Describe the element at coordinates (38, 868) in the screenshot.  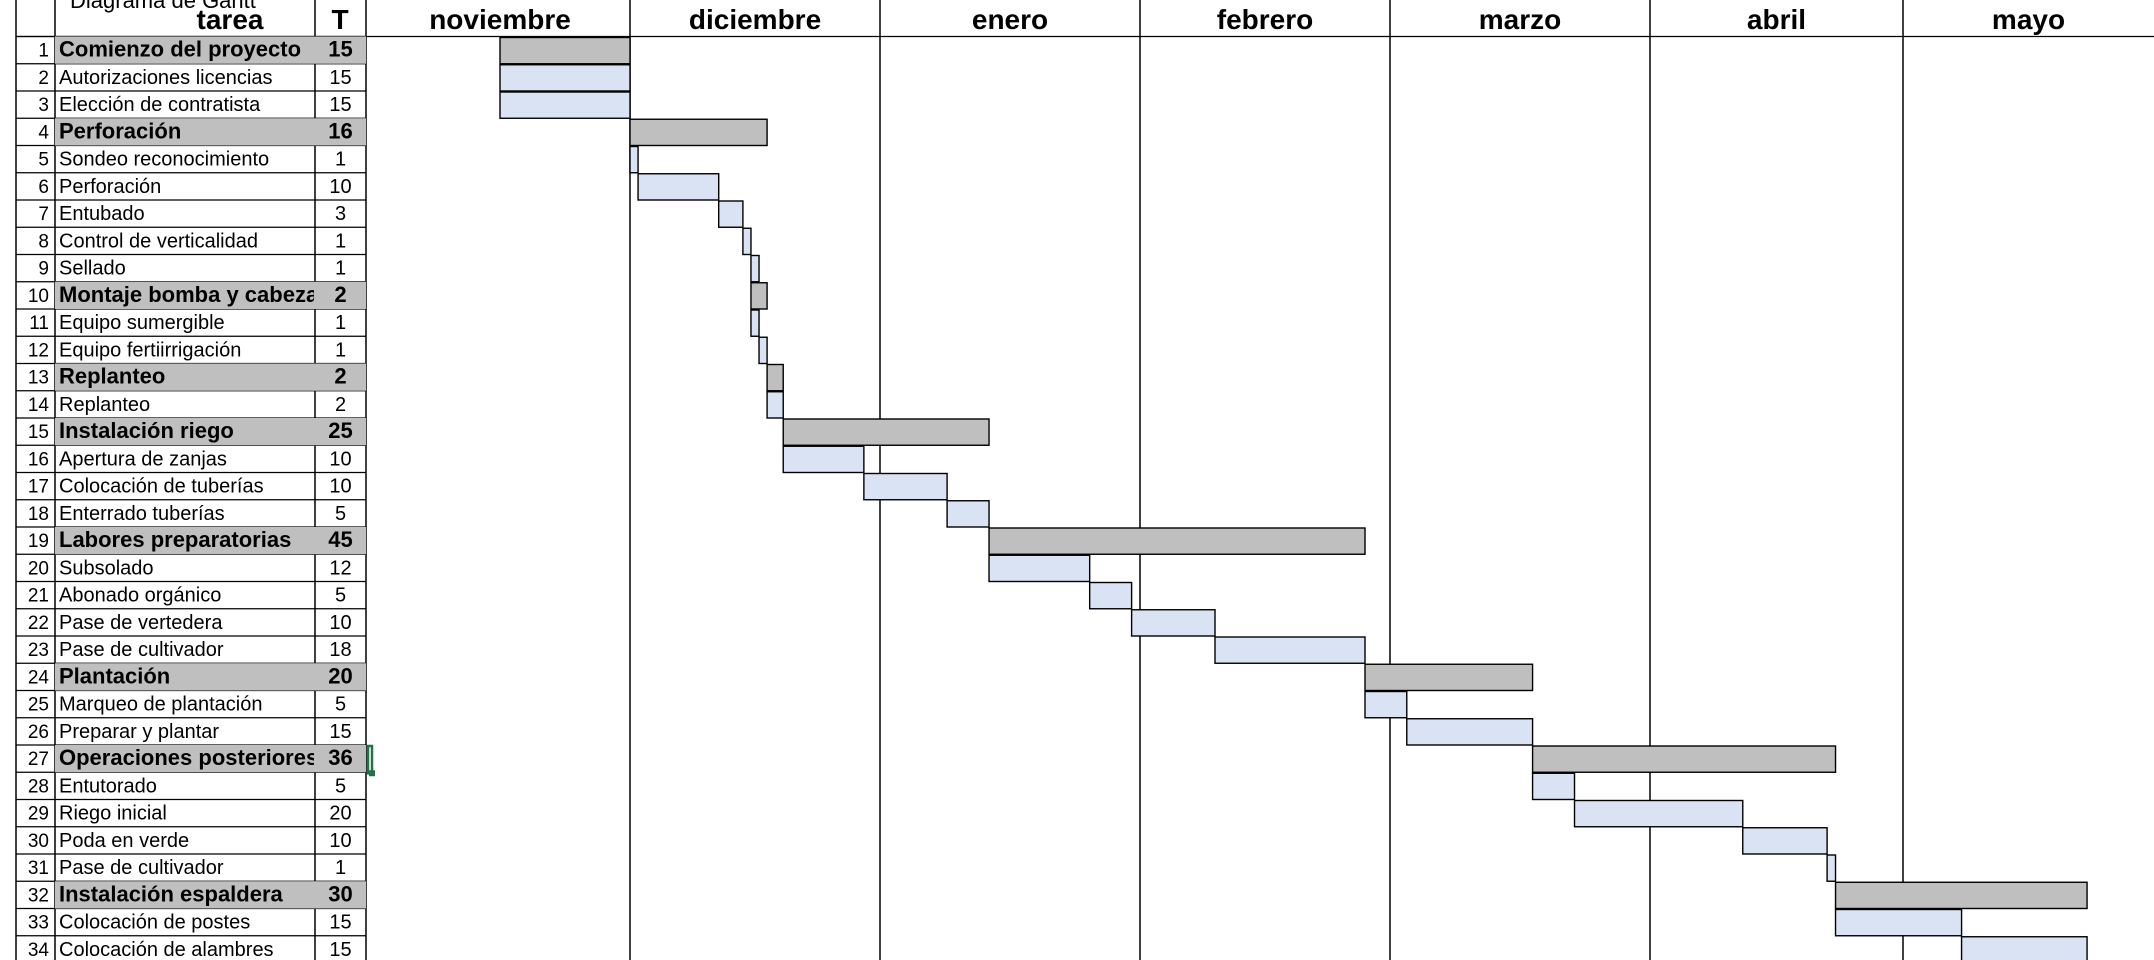
I see `task-number: 31` at that location.